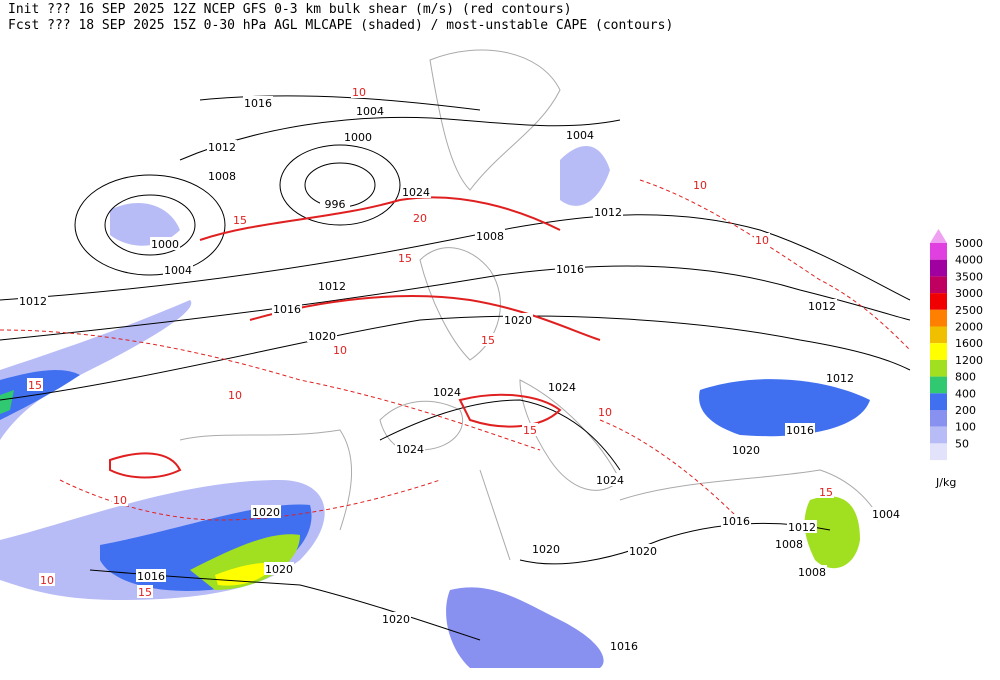 The height and width of the screenshot is (680, 1000). I want to click on colorbar-label: 2000, so click(969, 327).